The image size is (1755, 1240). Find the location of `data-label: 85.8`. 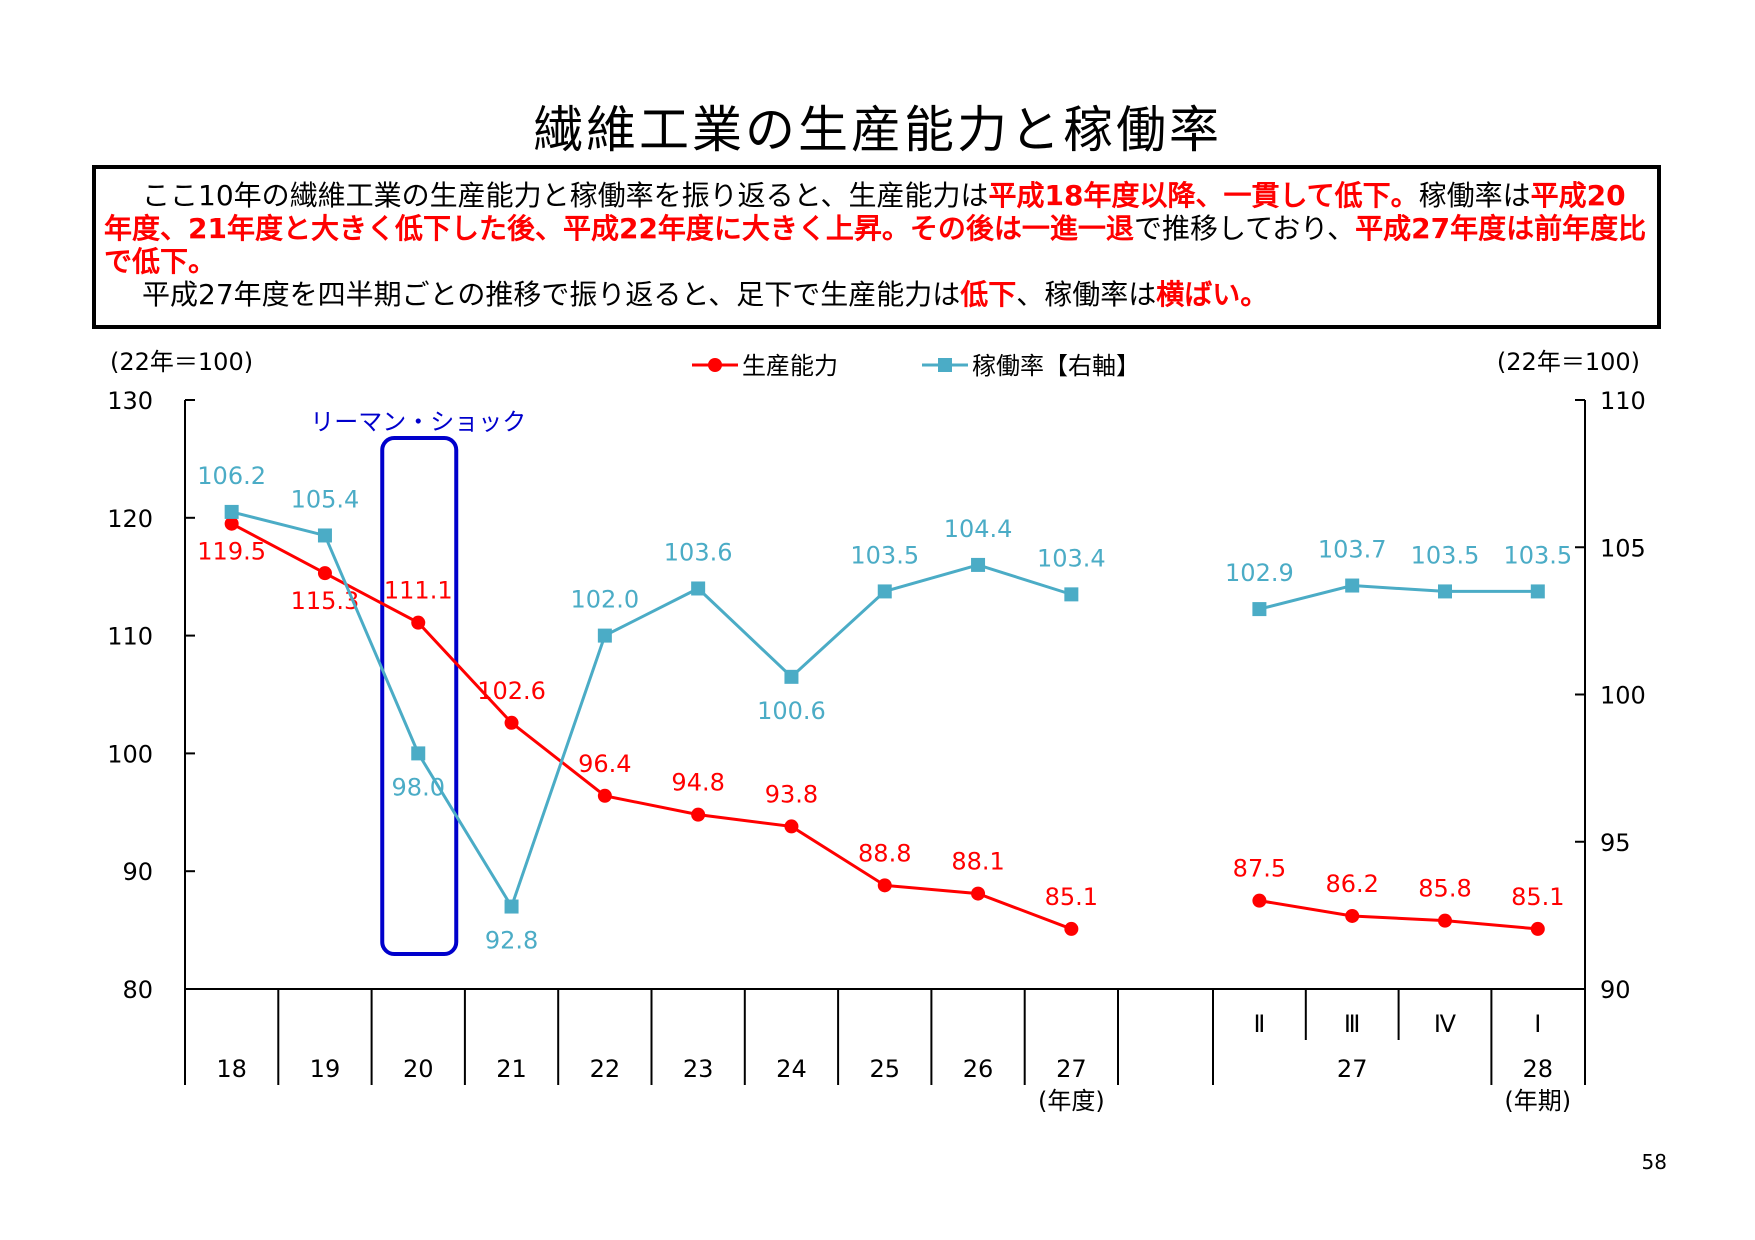

data-label: 85.8 is located at coordinates (1444, 889).